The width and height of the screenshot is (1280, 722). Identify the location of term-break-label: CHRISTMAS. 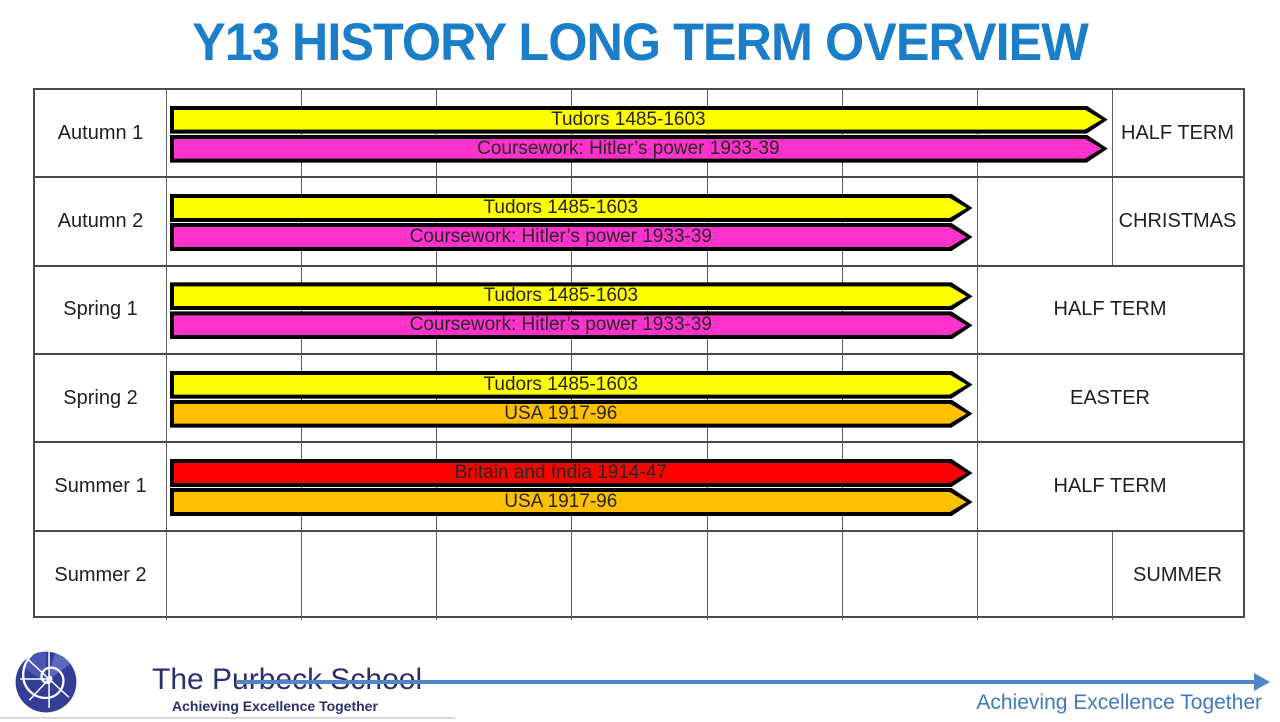
(1177, 220).